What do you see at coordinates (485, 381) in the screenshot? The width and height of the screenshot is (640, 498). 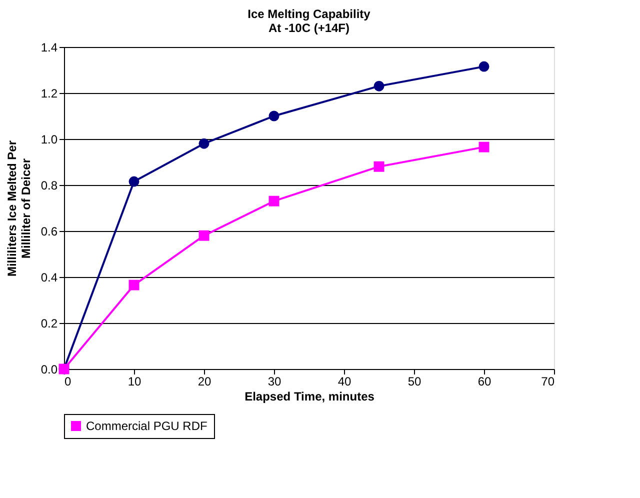 I see `x-tick-label: 60` at bounding box center [485, 381].